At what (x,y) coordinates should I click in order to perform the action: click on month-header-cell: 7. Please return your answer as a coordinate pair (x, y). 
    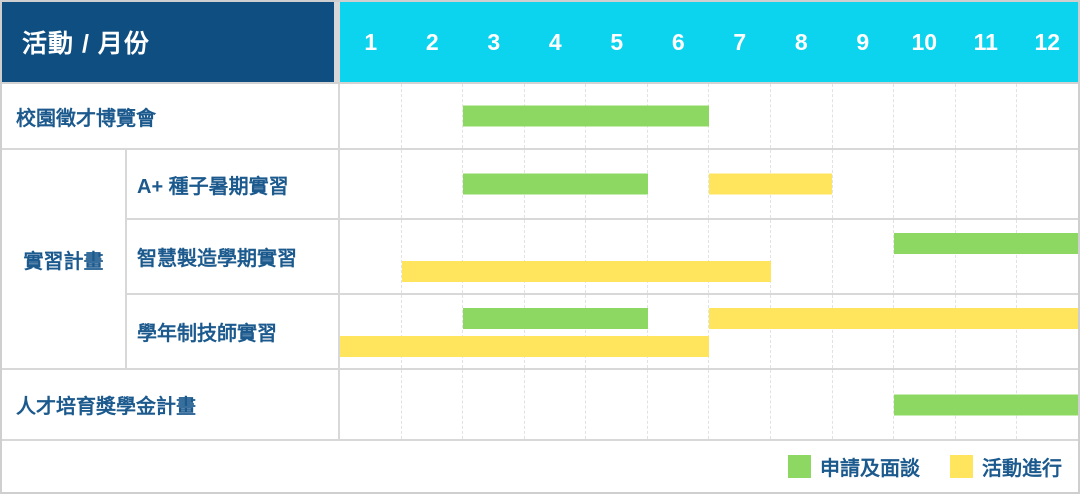
    Looking at the image, I should click on (740, 41).